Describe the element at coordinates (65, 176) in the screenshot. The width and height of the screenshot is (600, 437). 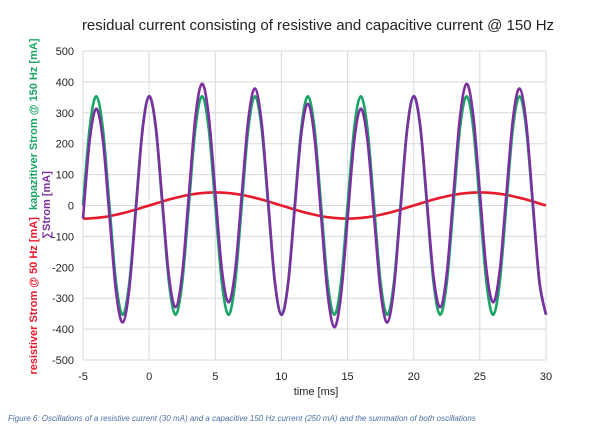
I see `y-tick-label: 100` at that location.